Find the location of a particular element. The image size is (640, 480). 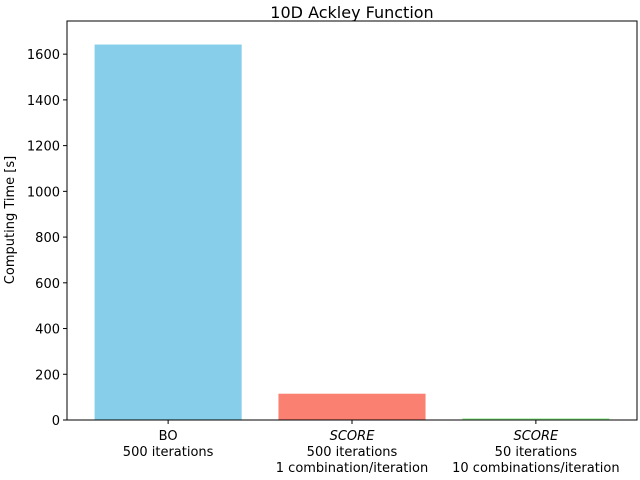

x-tick-label: BO 500 iterations is located at coordinates (168, 444).